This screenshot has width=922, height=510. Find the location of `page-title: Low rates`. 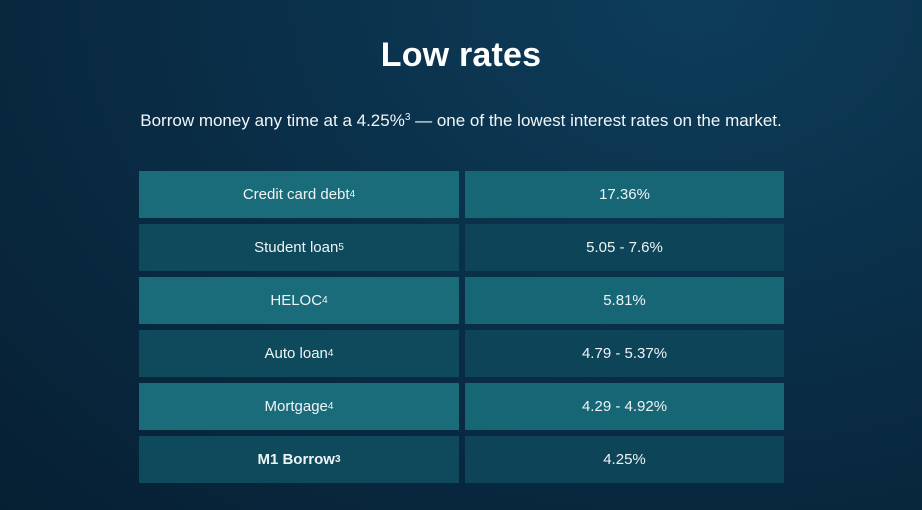

page-title: Low rates is located at coordinates (461, 55).